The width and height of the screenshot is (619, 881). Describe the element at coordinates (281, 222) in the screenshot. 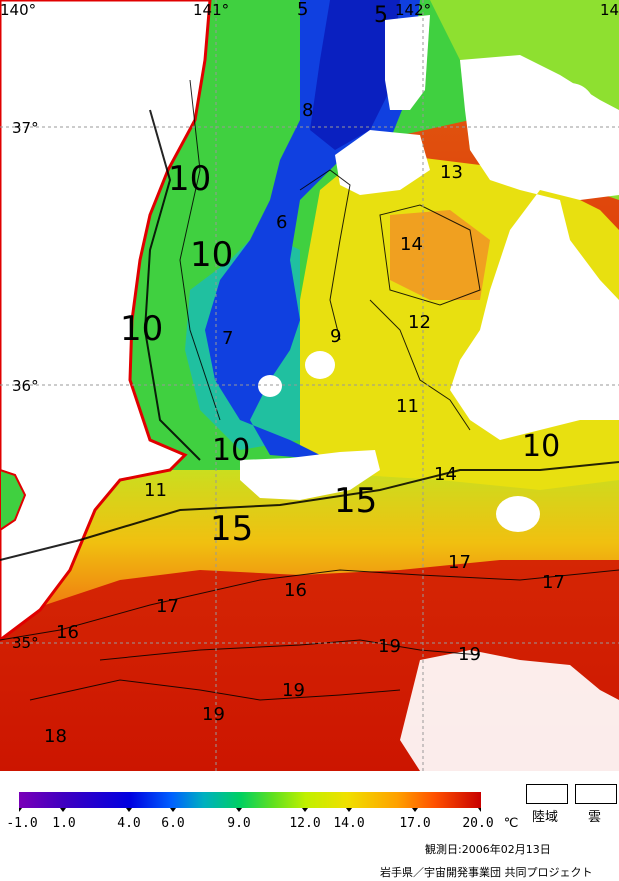

I see `contour-label: 6` at that location.